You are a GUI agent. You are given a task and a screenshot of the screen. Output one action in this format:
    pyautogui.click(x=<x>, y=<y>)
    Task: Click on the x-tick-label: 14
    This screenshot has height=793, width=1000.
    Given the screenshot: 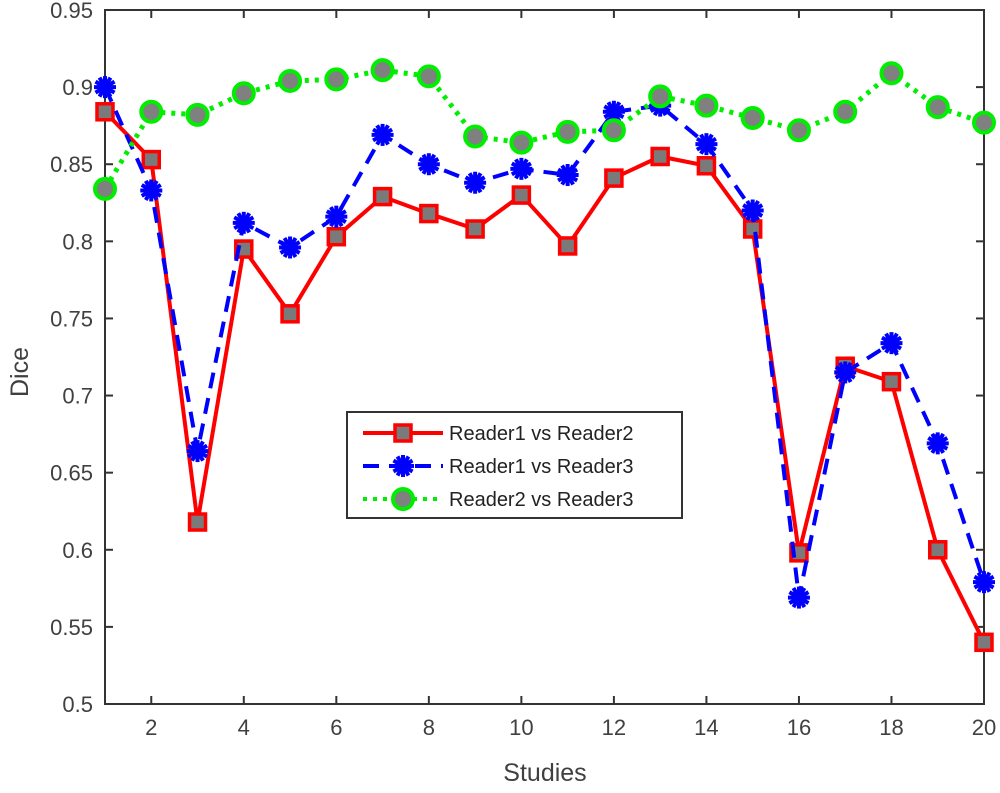 What is the action you would take?
    pyautogui.click(x=706, y=727)
    